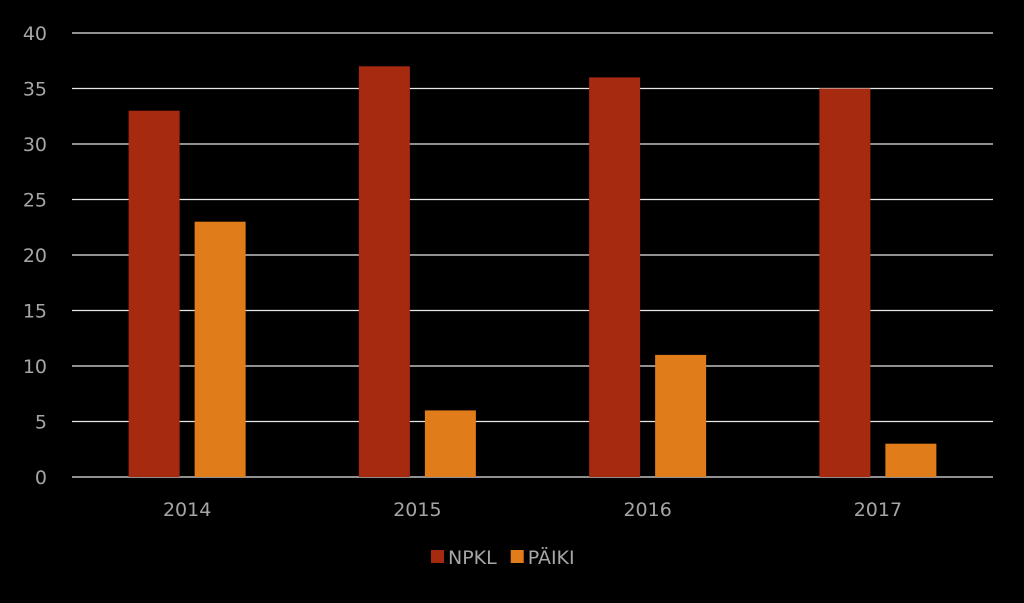 The width and height of the screenshot is (1024, 603). What do you see at coordinates (417, 510) in the screenshot?
I see `x-tick-label: 2015` at bounding box center [417, 510].